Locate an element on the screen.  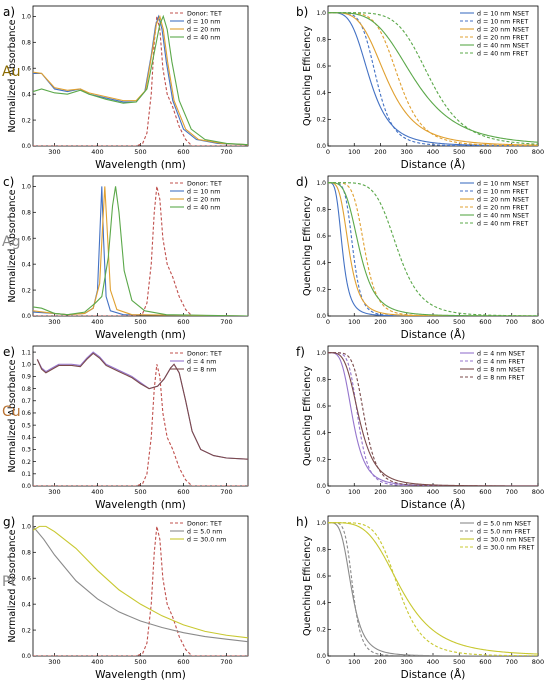
legend-entry: d = 5.0 nm is located at coordinates (204, 531).